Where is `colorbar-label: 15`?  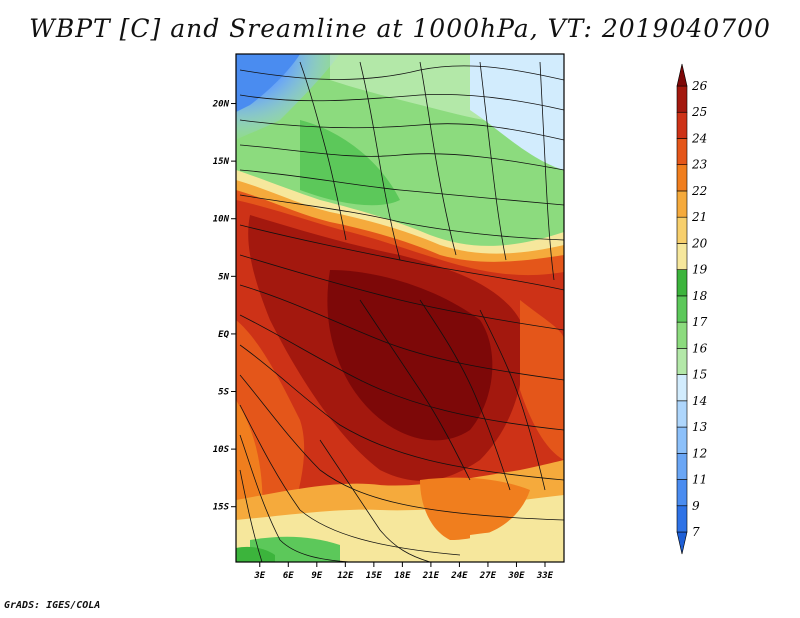
colorbar-label: 15 is located at coordinates (699, 375).